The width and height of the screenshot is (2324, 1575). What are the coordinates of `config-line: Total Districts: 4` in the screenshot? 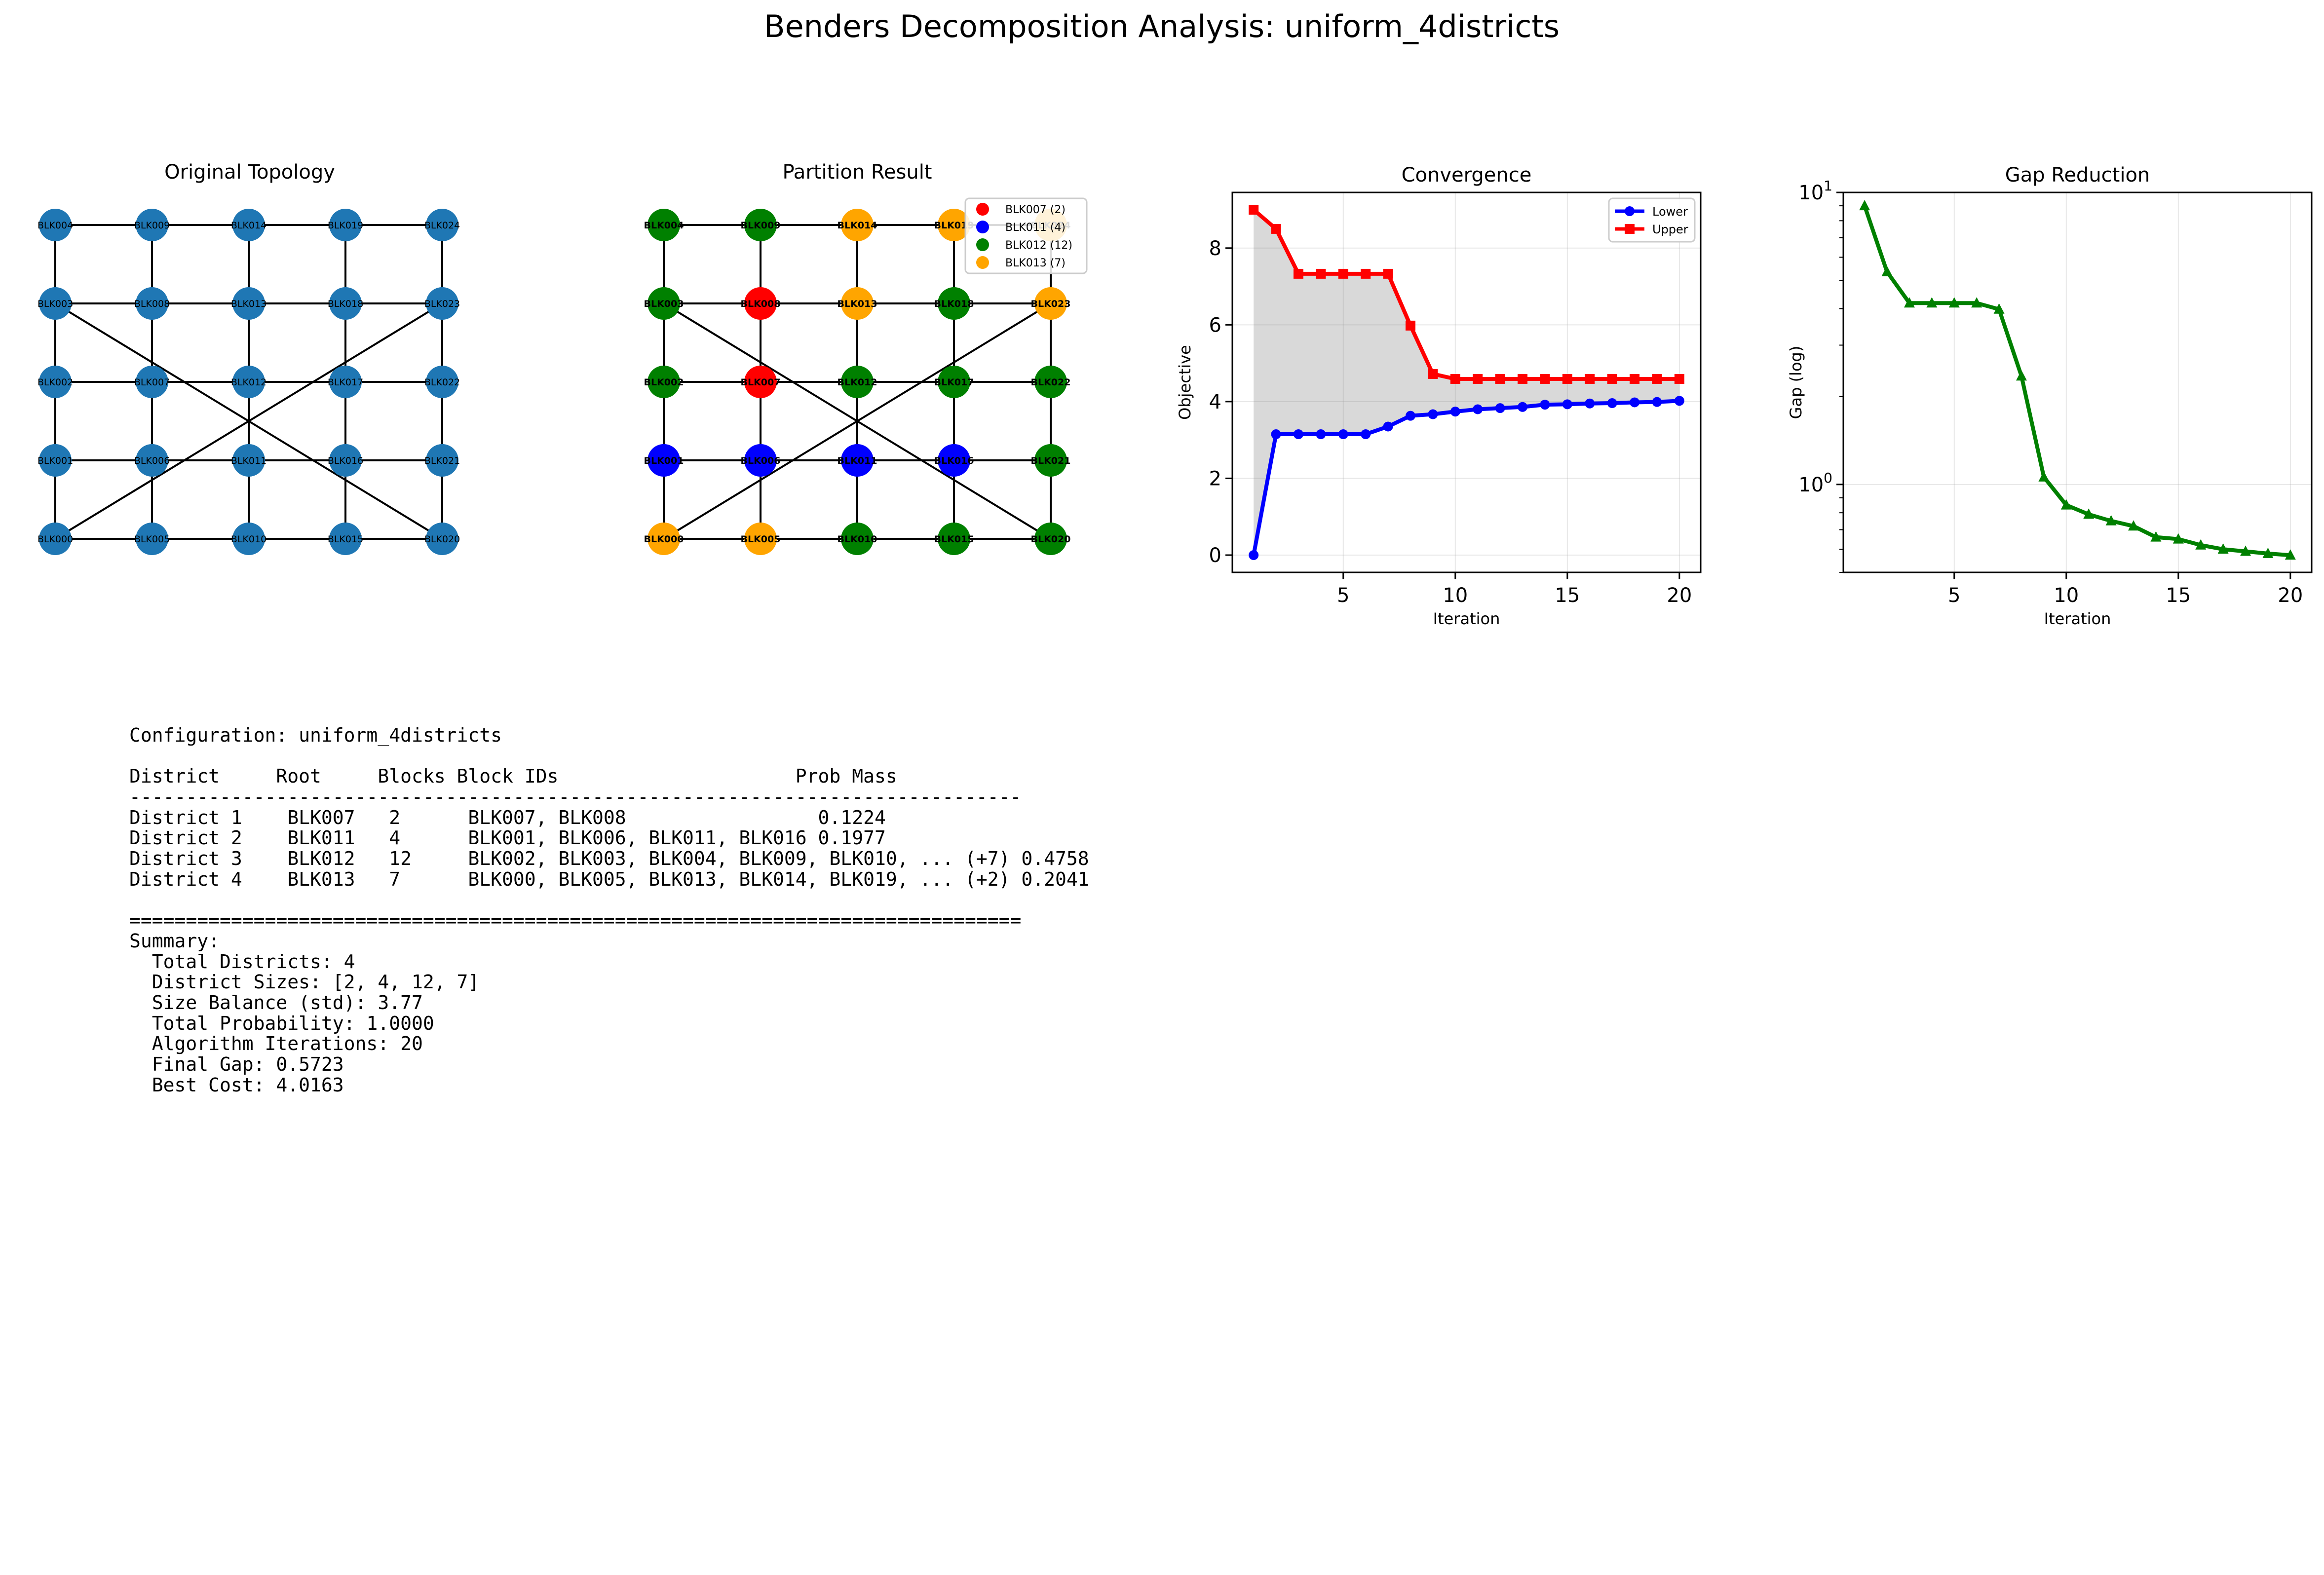 It's located at (242, 961).